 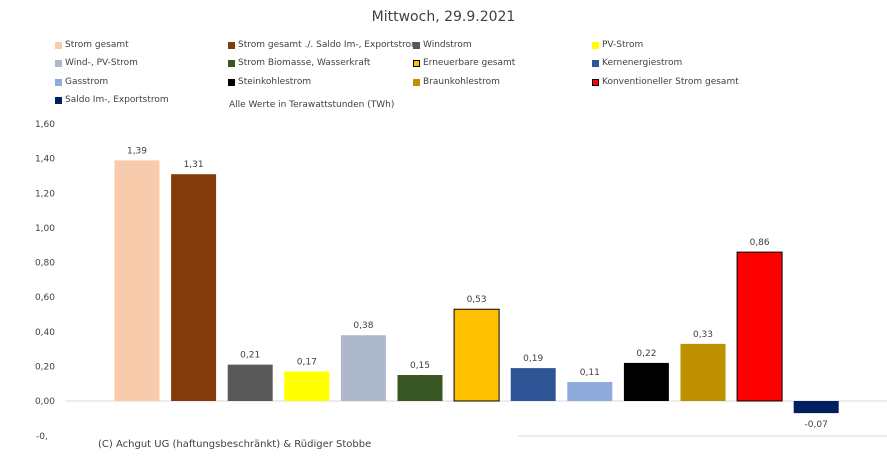 I want to click on legend-item: Konventioneller Strom gesamt, so click(x=665, y=82).